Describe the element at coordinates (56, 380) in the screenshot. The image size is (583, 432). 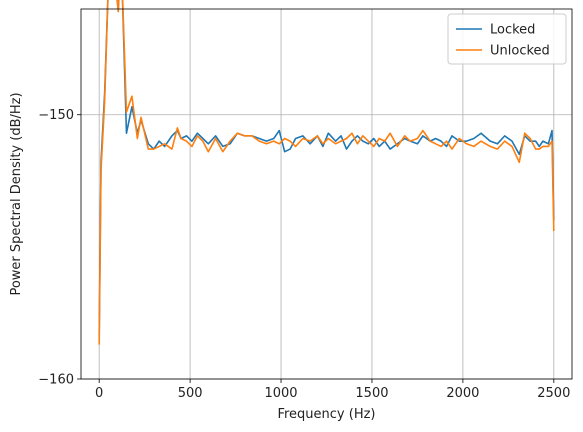
I see `y-tick-label: −160` at that location.